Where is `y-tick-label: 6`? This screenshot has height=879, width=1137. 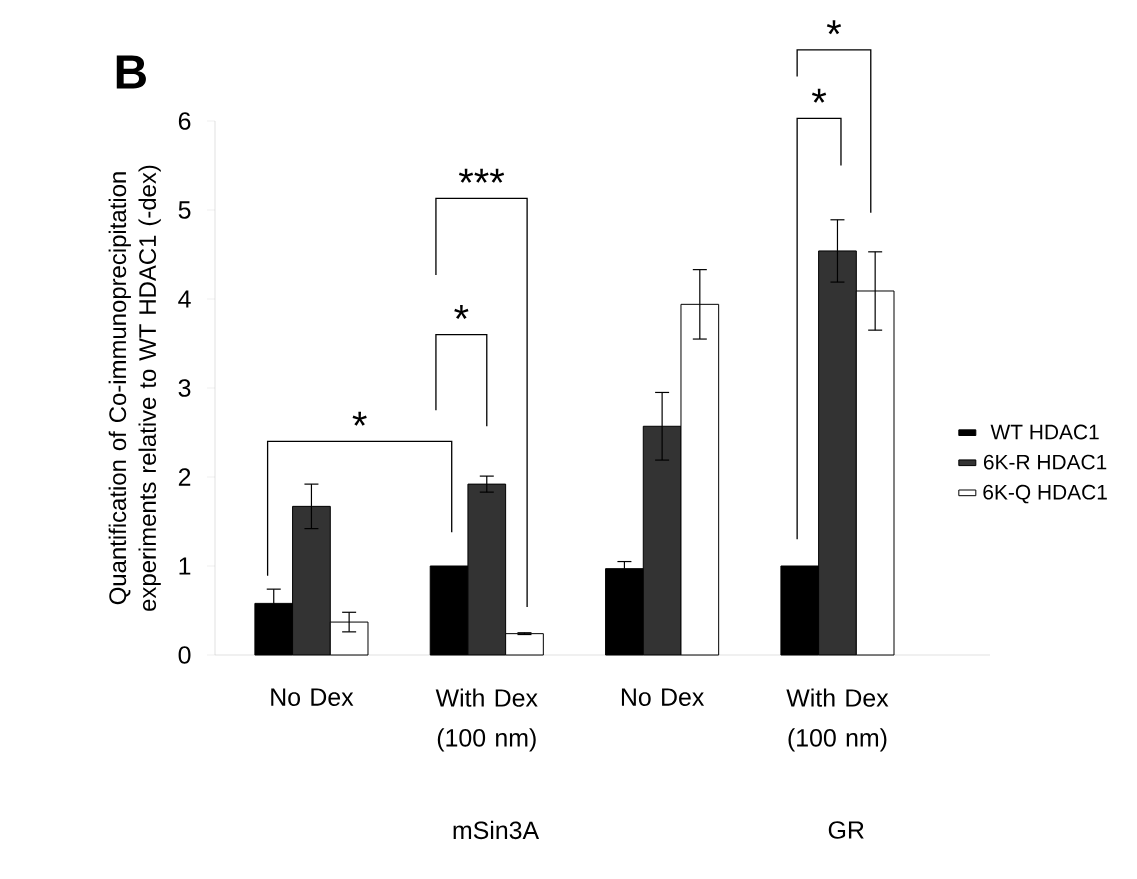
y-tick-label: 6 is located at coordinates (184, 121).